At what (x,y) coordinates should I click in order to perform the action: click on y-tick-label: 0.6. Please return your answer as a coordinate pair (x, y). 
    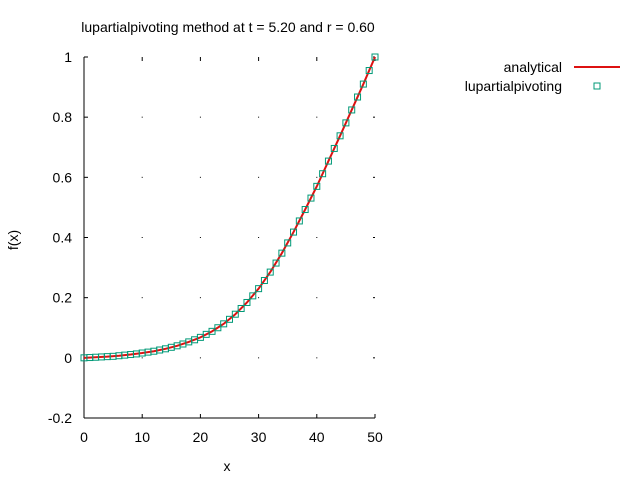
    Looking at the image, I should click on (63, 177).